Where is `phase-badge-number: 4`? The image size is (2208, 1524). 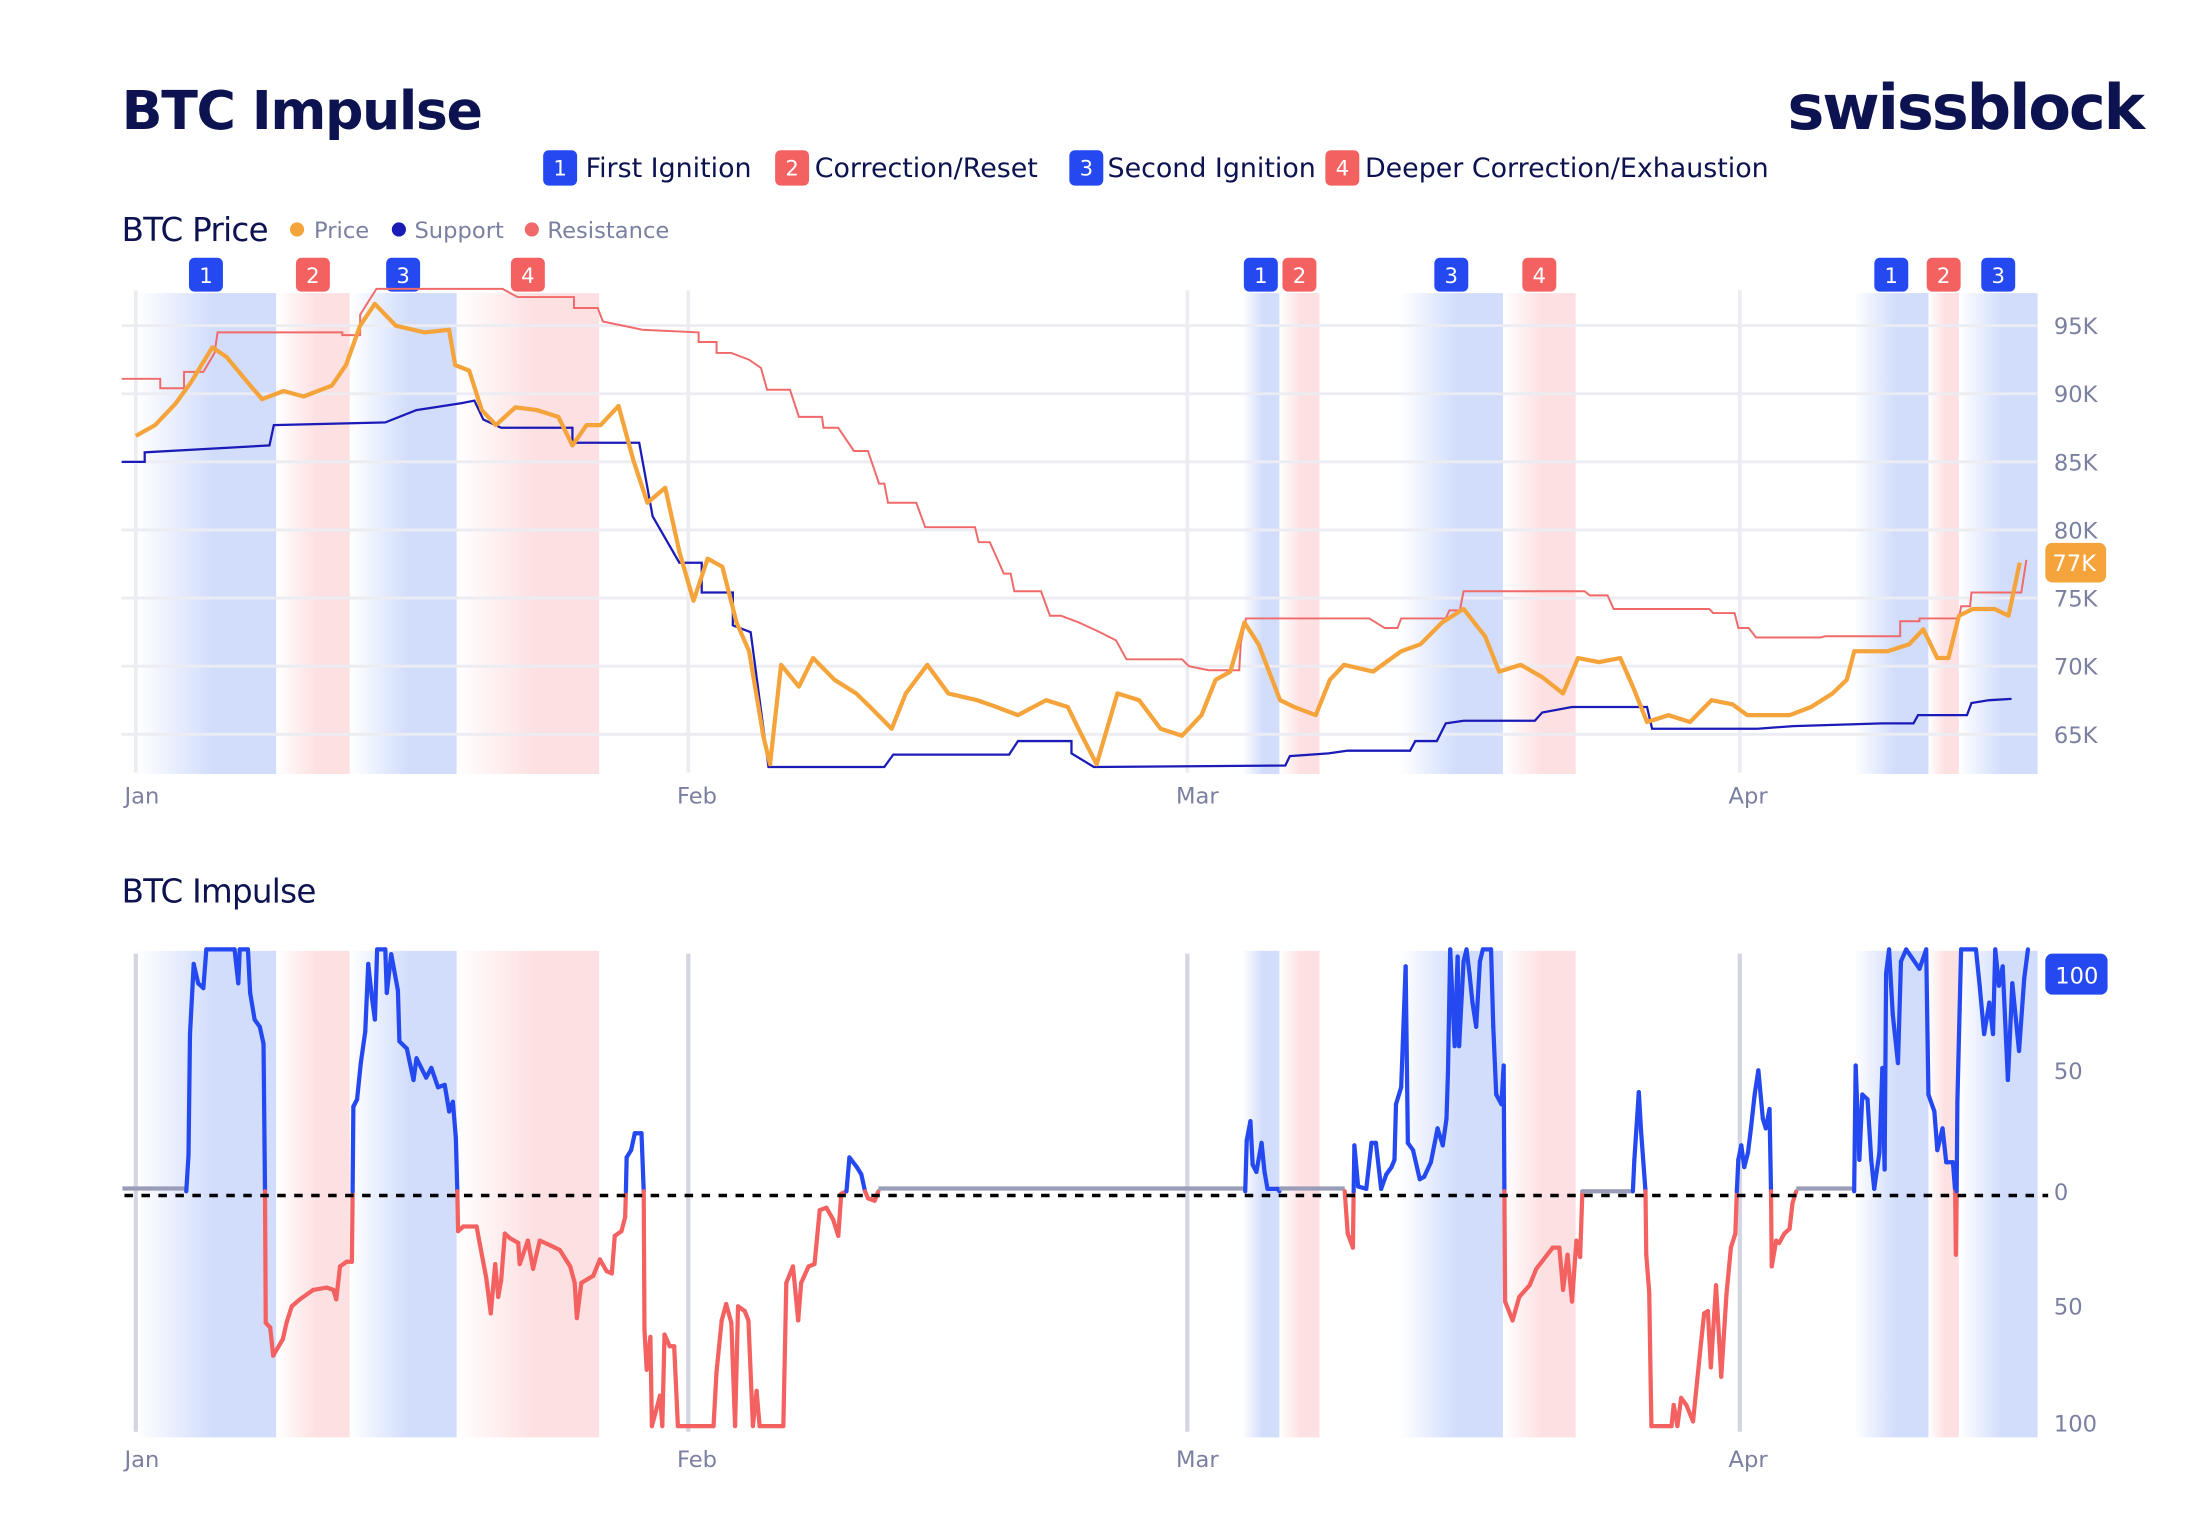
phase-badge-number: 4 is located at coordinates (1343, 169).